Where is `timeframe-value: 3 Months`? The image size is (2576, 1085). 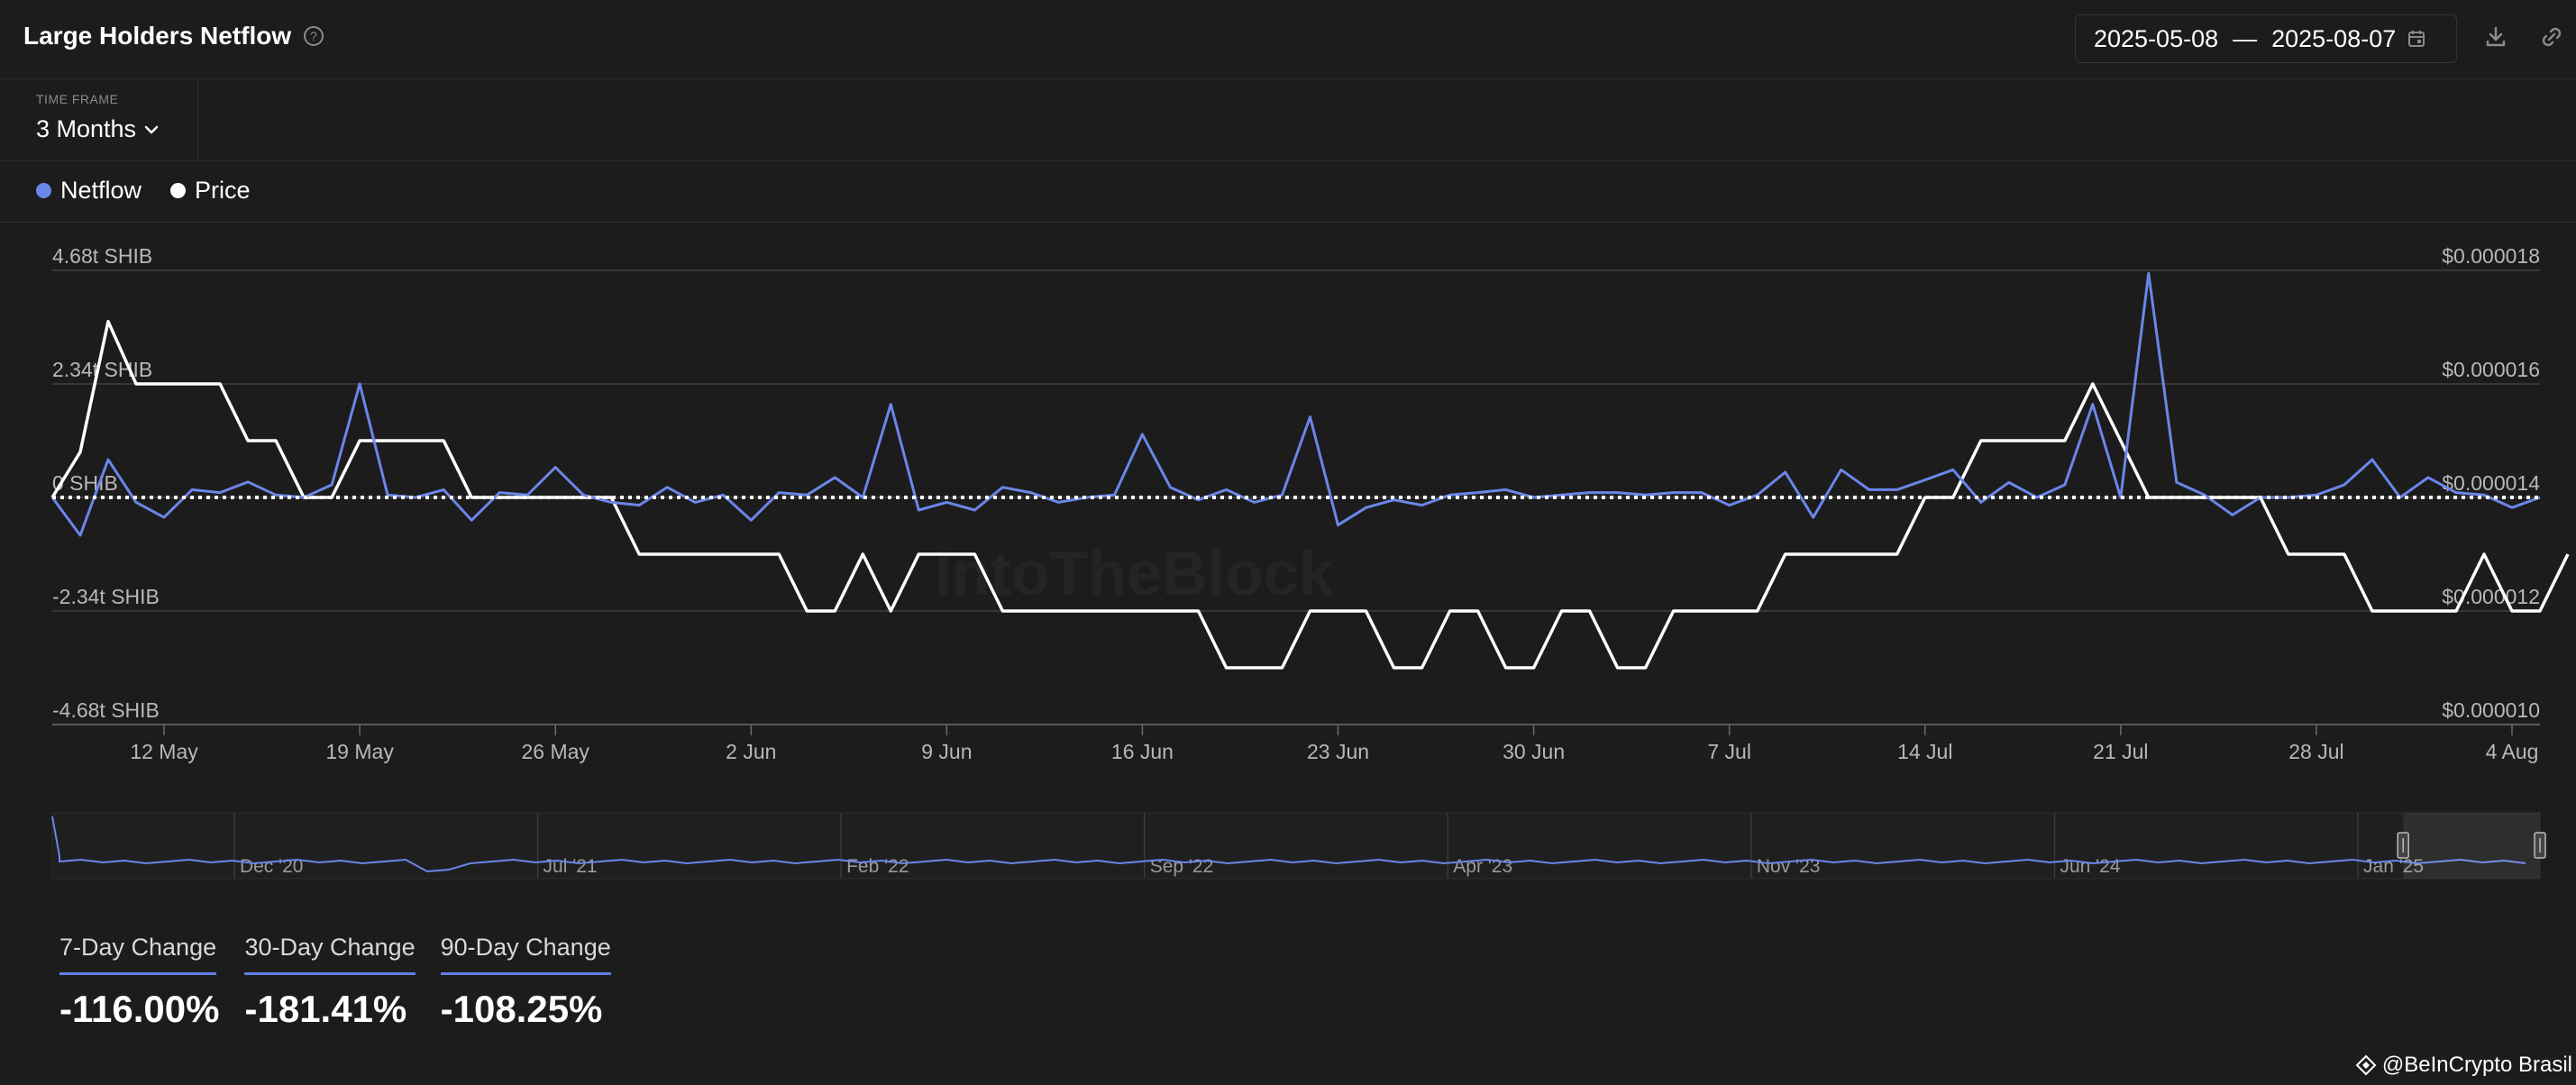
timeframe-value: 3 Months is located at coordinates (86, 128).